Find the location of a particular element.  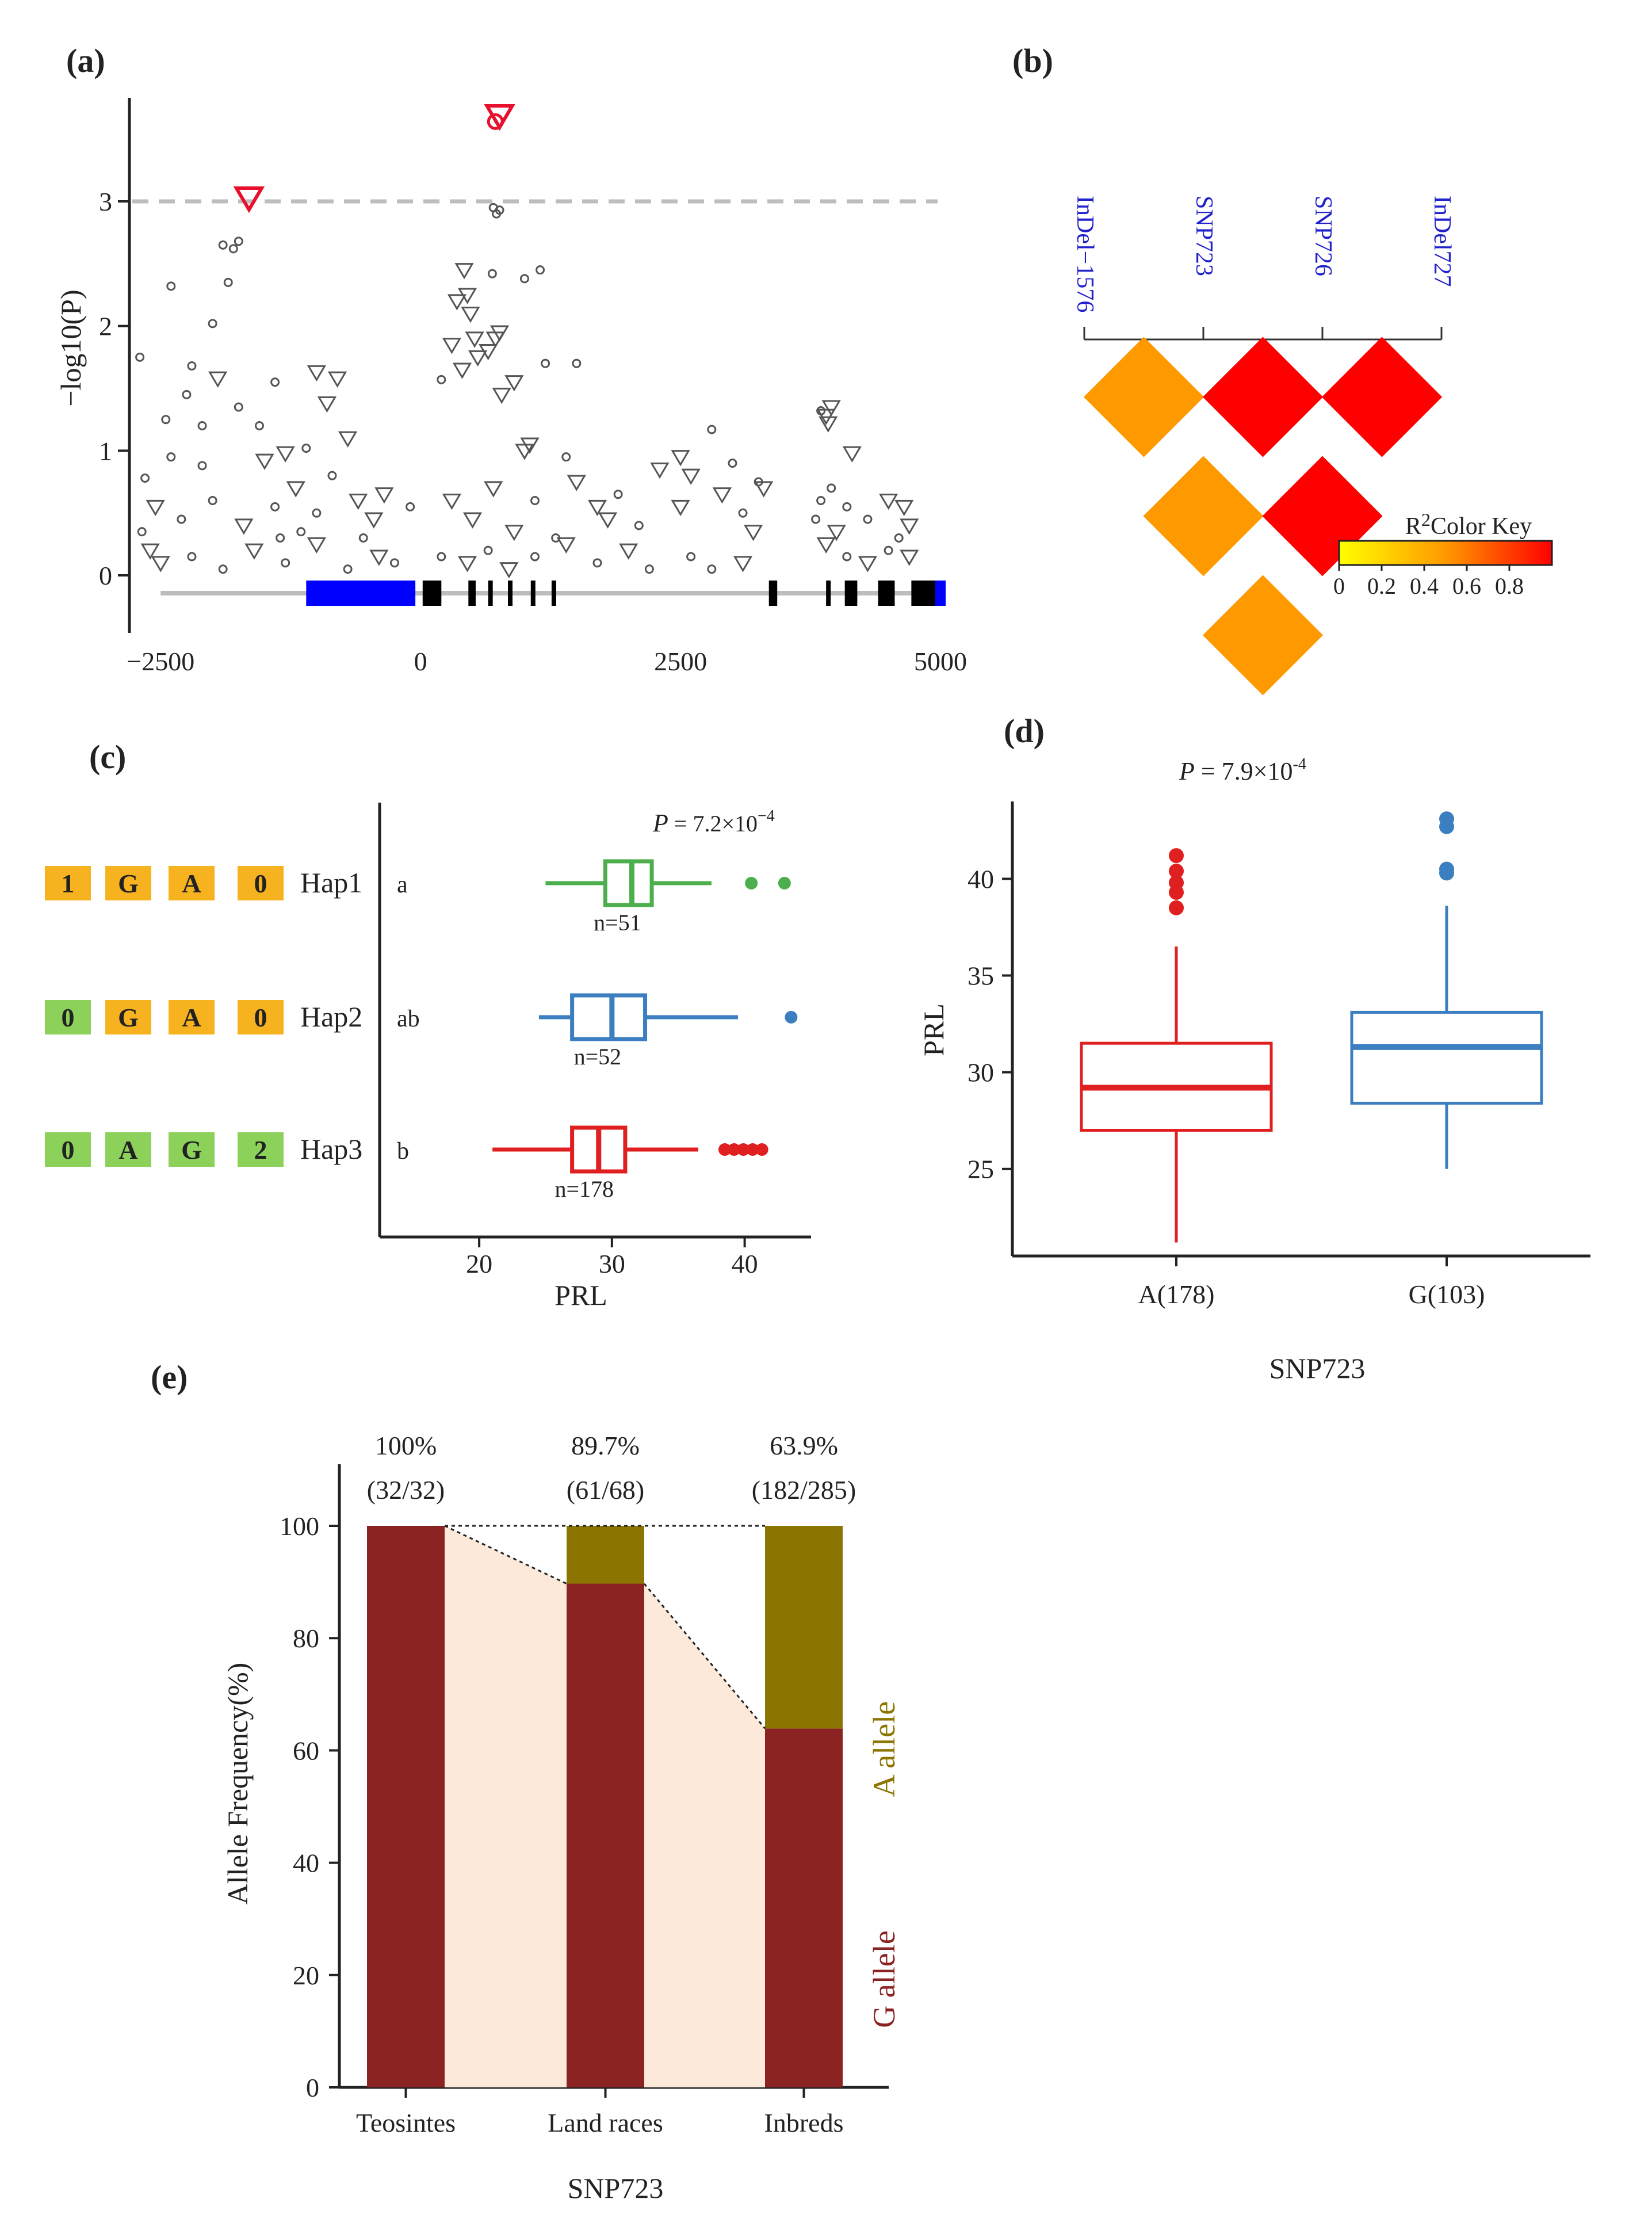

panel-e-x-tick-label: Inbreds is located at coordinates (804, 2122).